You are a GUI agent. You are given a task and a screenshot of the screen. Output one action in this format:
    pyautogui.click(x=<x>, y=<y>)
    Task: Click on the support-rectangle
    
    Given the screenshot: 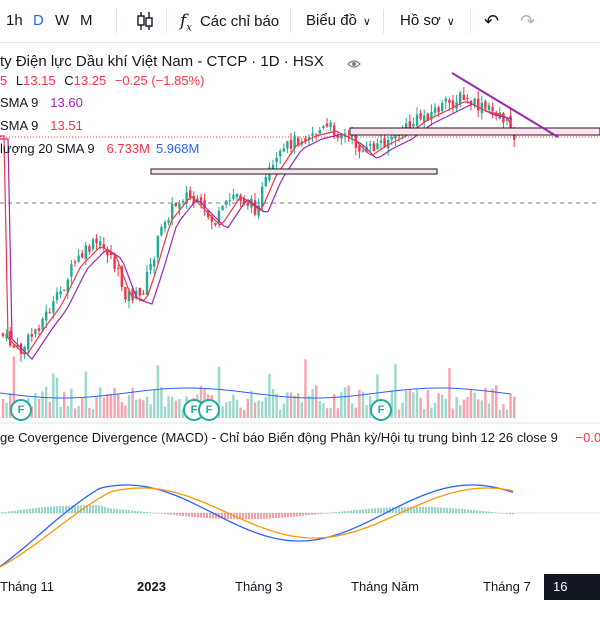 What is the action you would take?
    pyautogui.click(x=294, y=171)
    